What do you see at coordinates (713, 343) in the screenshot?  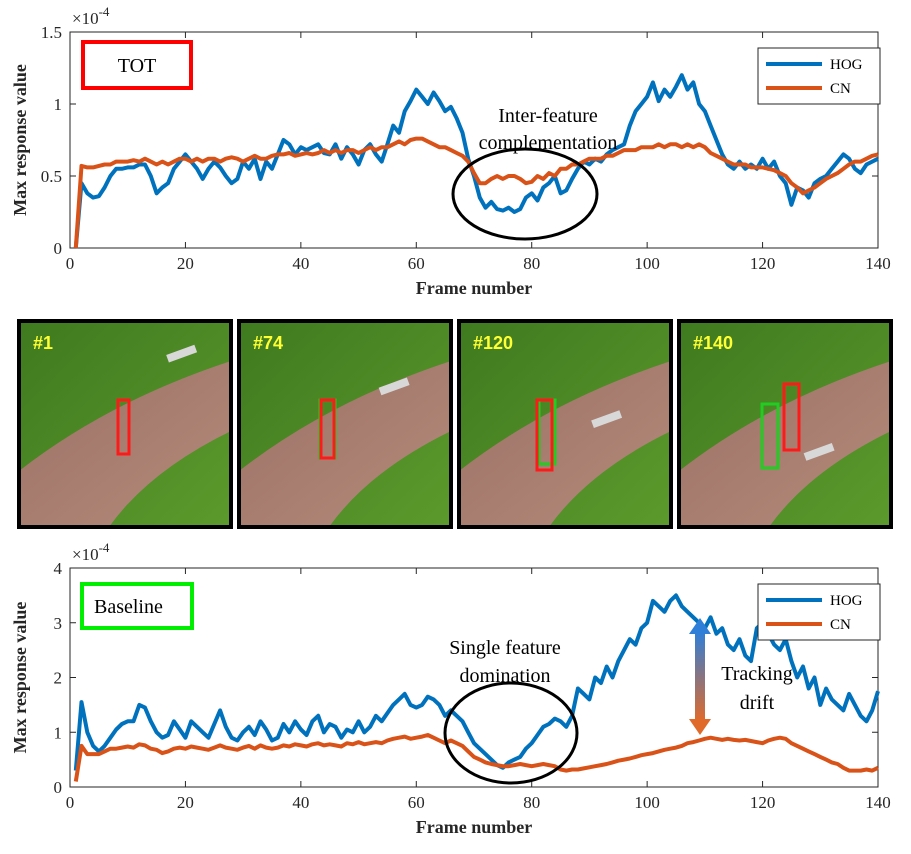 I see `frame-label: #140` at bounding box center [713, 343].